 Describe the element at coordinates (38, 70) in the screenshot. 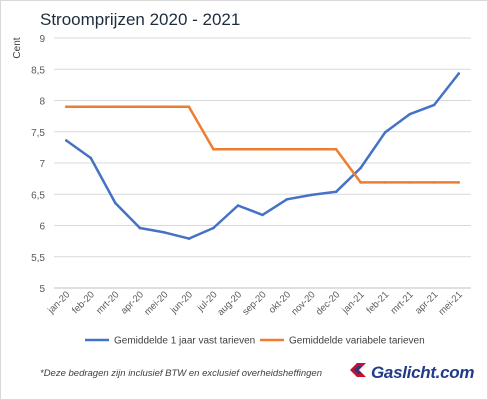

I see `y-tick-label: 8,5` at that location.